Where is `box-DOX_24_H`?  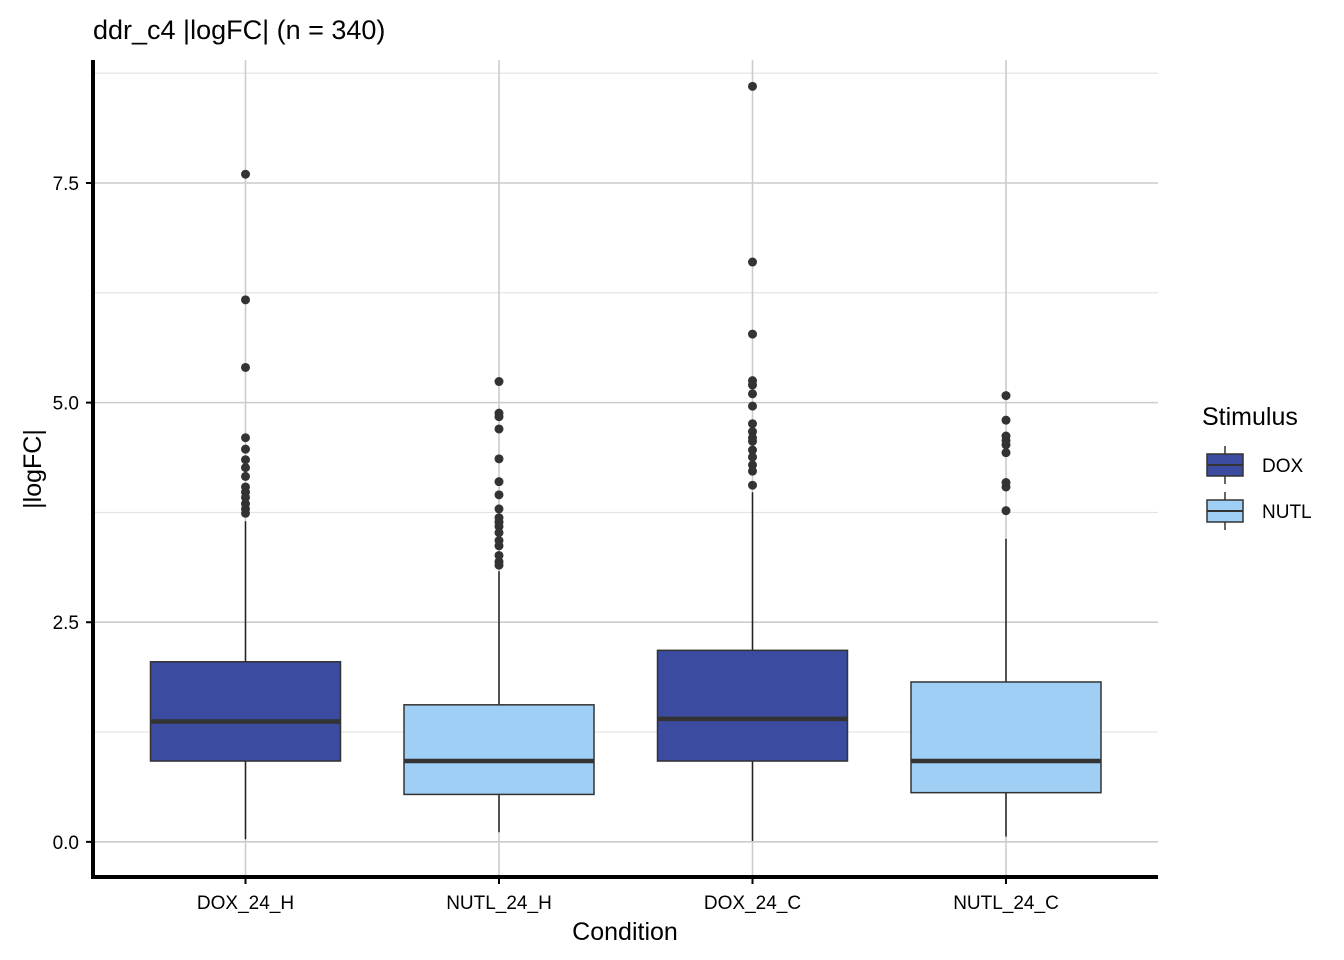
box-DOX_24_H is located at coordinates (245, 504).